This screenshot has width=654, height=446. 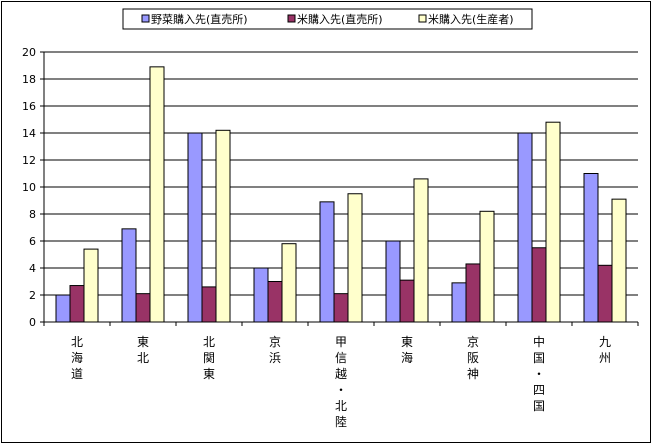 What do you see at coordinates (341, 382) in the screenshot?
I see `x-tick-label: 甲信越・北陸` at bounding box center [341, 382].